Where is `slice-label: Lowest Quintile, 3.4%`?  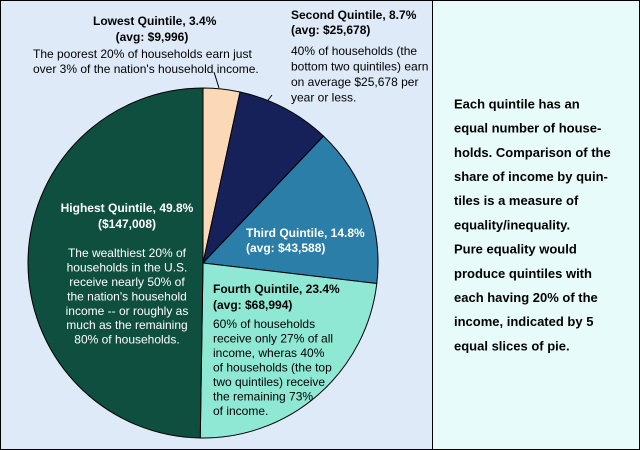 slice-label: Lowest Quintile, 3.4% is located at coordinates (155, 21).